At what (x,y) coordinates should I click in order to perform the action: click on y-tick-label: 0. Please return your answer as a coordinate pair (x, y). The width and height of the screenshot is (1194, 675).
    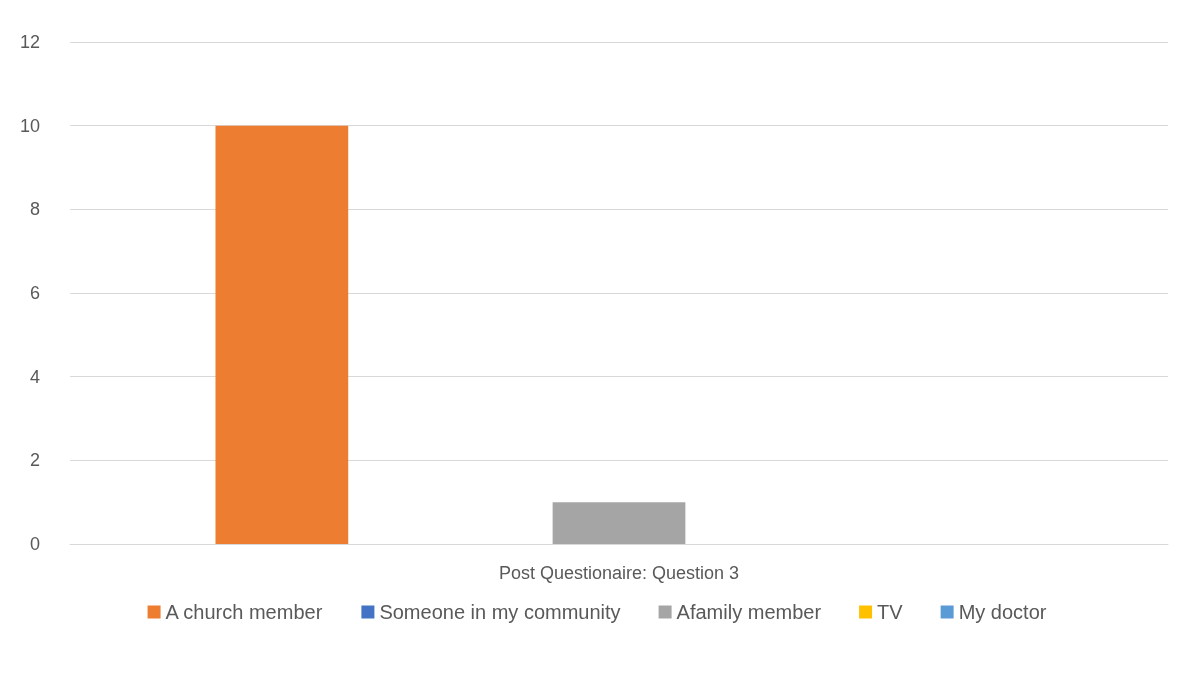
    Looking at the image, I should click on (34, 544).